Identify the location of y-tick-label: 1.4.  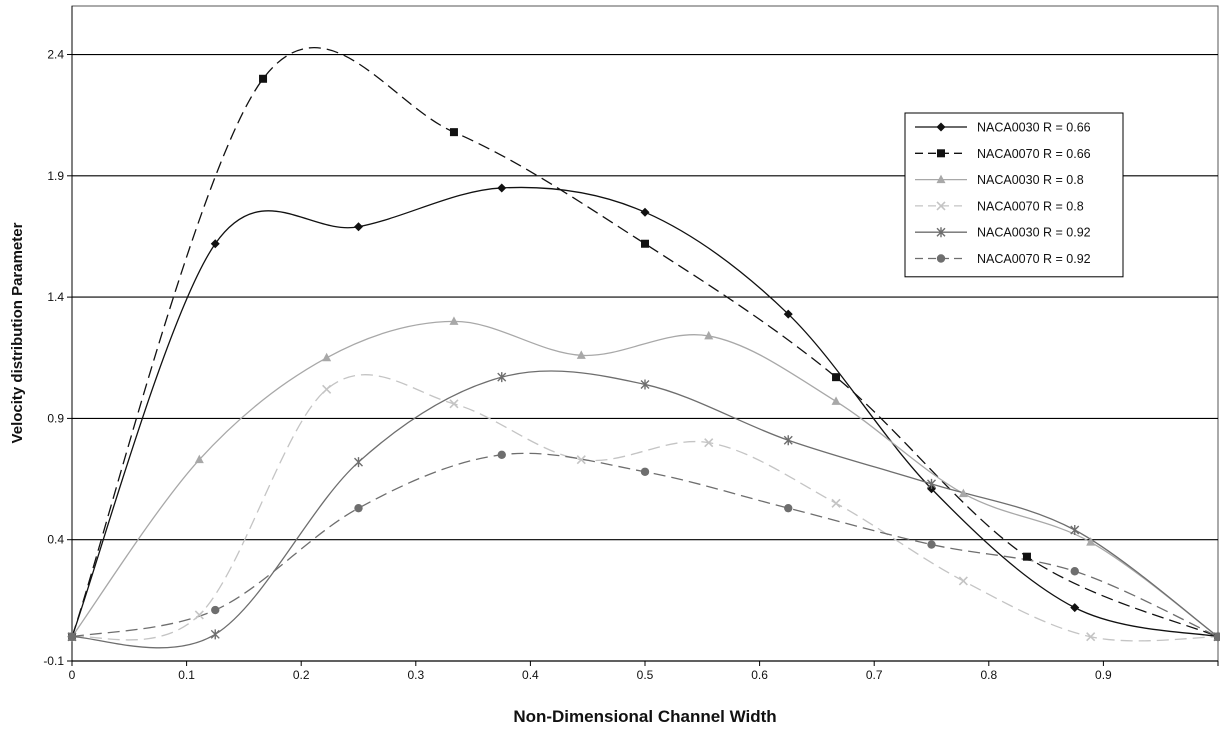
(55, 297).